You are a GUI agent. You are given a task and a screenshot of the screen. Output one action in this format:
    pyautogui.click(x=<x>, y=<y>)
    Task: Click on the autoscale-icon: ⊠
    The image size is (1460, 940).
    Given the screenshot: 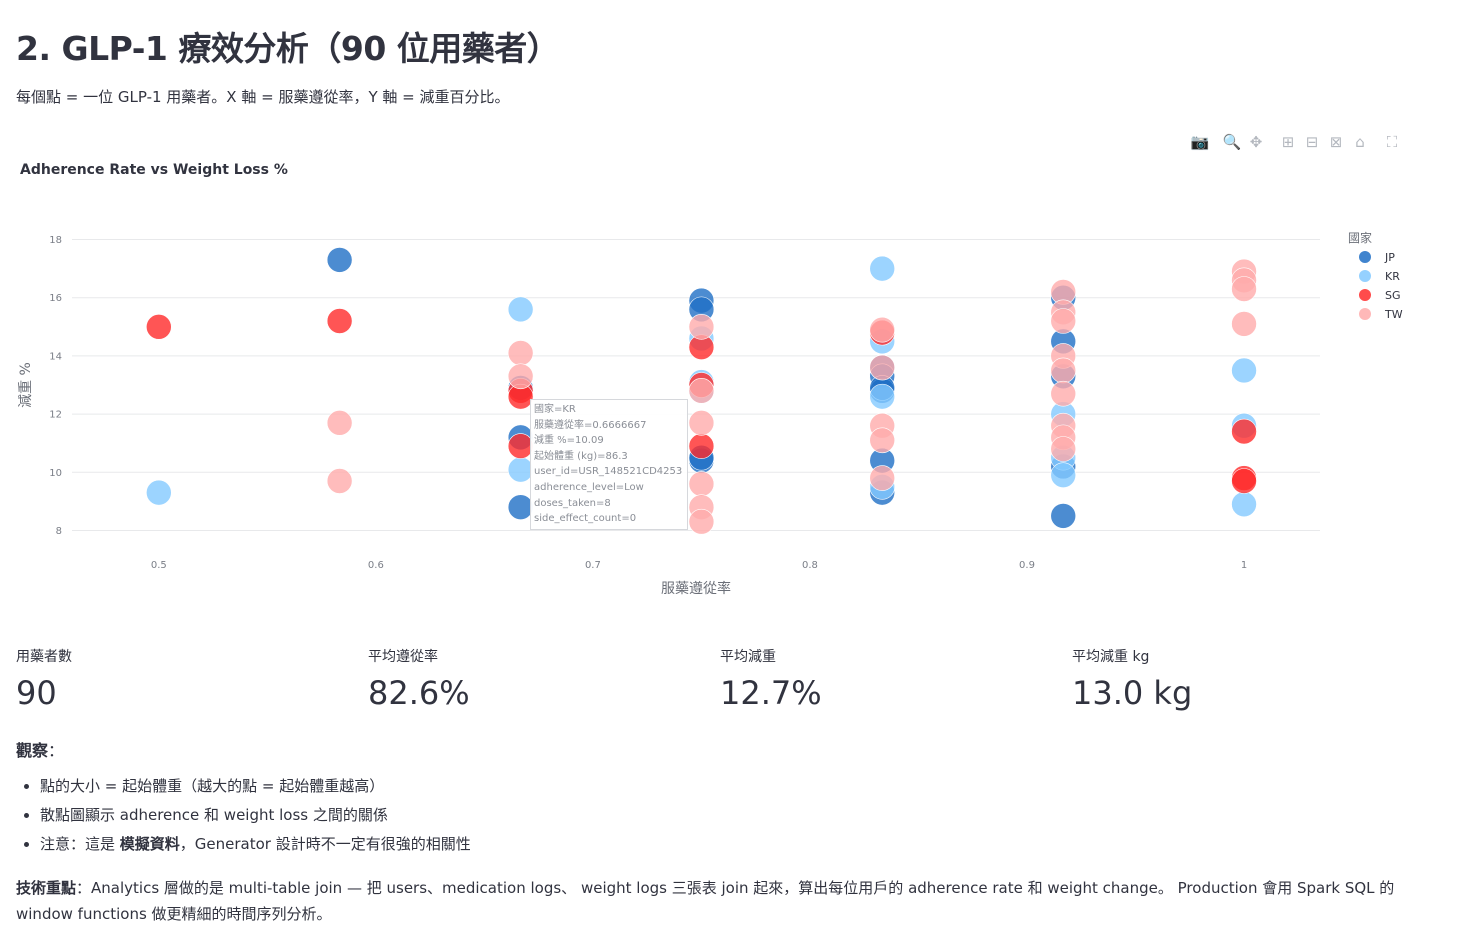 What is the action you would take?
    pyautogui.click(x=1336, y=142)
    